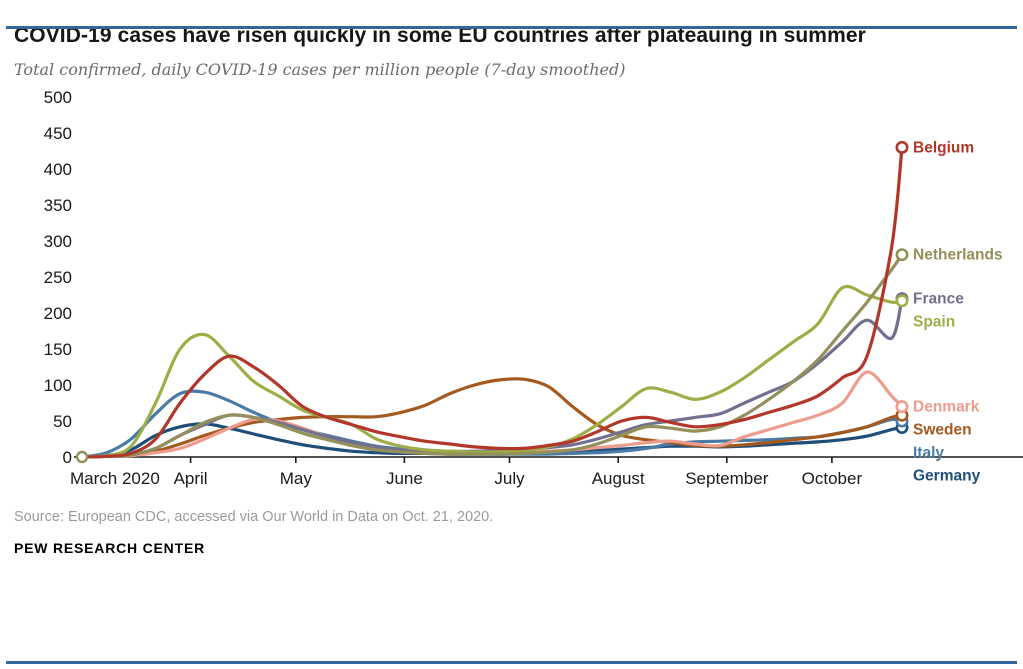 This screenshot has width=1023, height=669. I want to click on y-axis-tick-label: 50, so click(62, 421).